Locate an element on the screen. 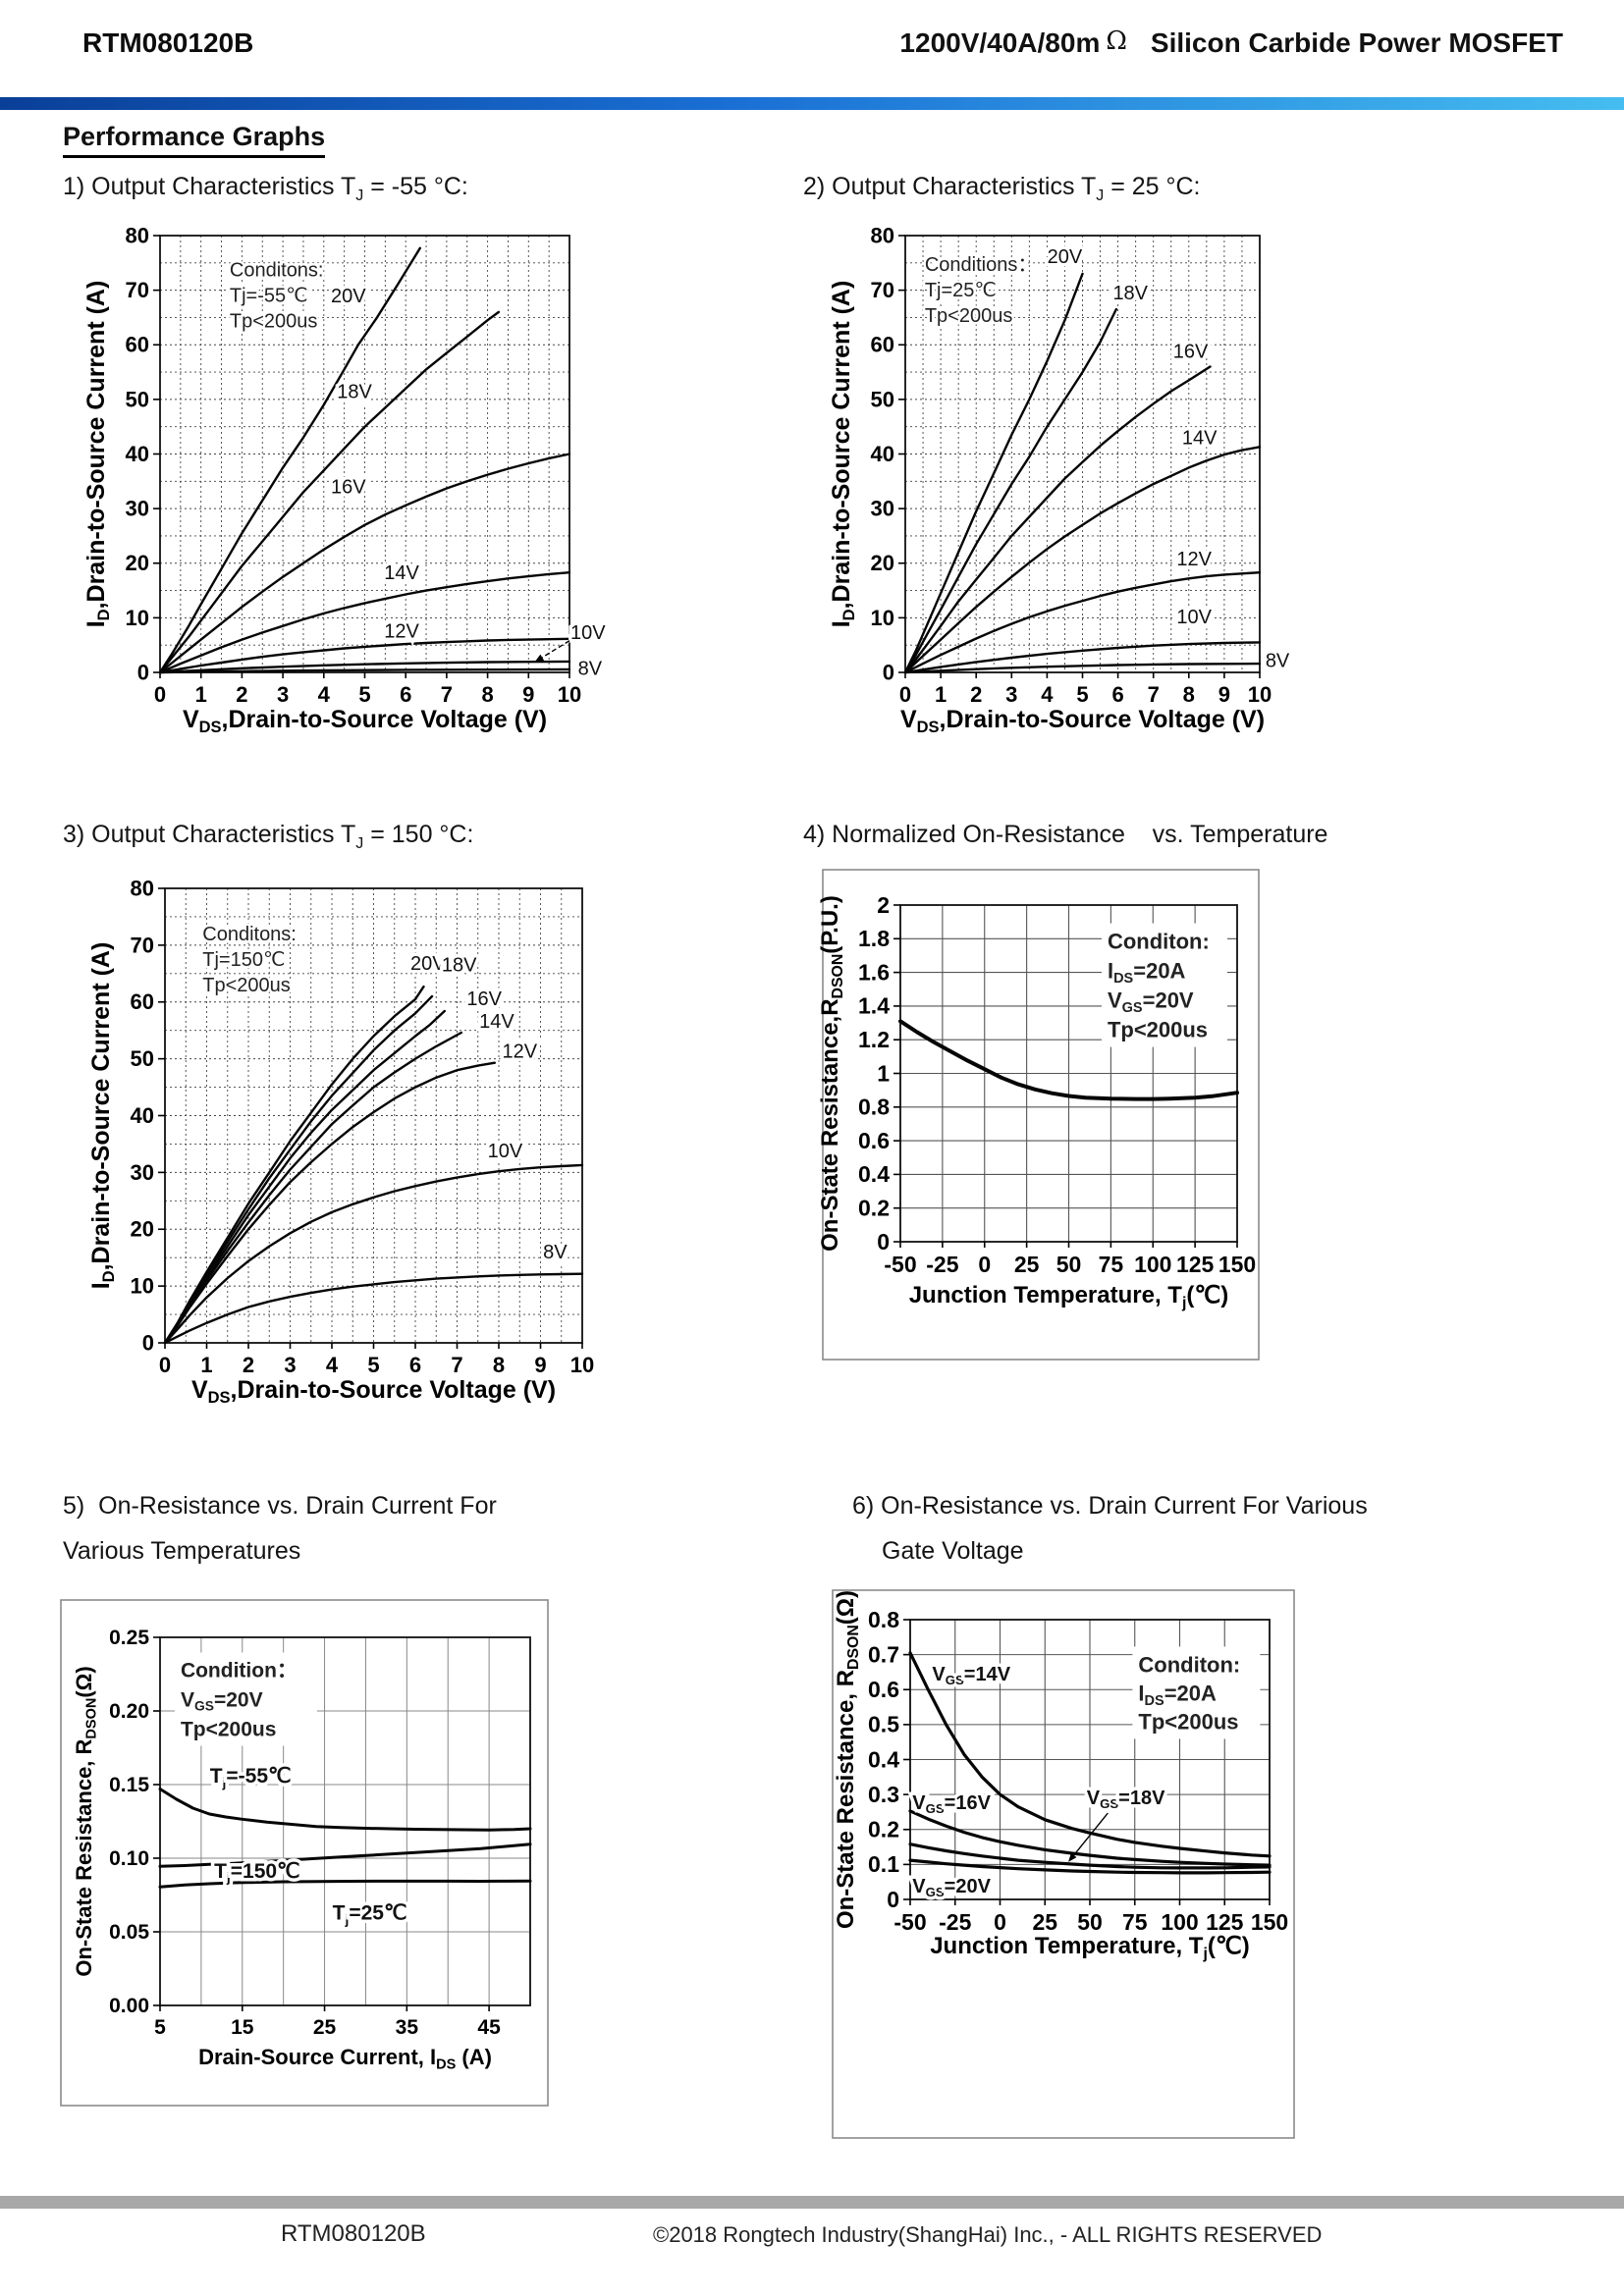 The height and width of the screenshot is (2296, 1624). svg-text: 70 is located at coordinates (882, 290).